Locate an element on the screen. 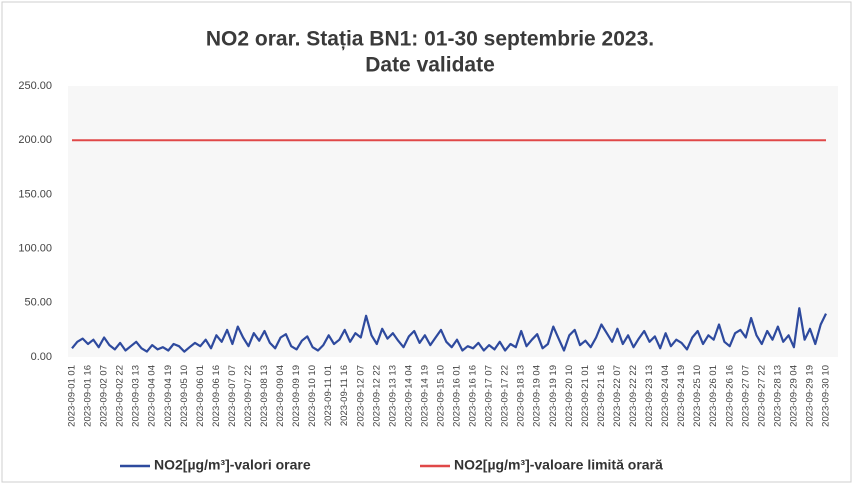 Image resolution: width=853 pixels, height=484 pixels. x-tick-label: 2023-09-30 10 is located at coordinates (826, 396).